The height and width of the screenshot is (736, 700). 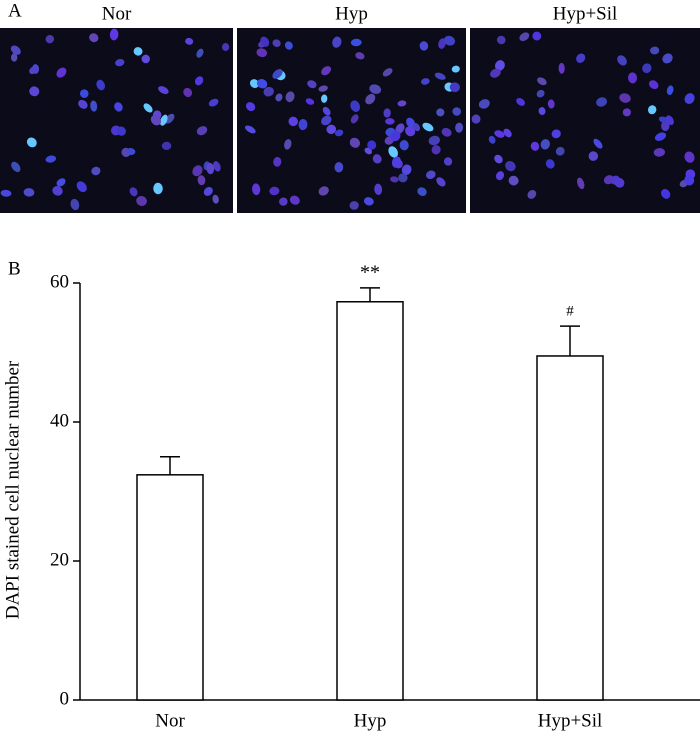 I want to click on error-bar, so click(x=370, y=294).